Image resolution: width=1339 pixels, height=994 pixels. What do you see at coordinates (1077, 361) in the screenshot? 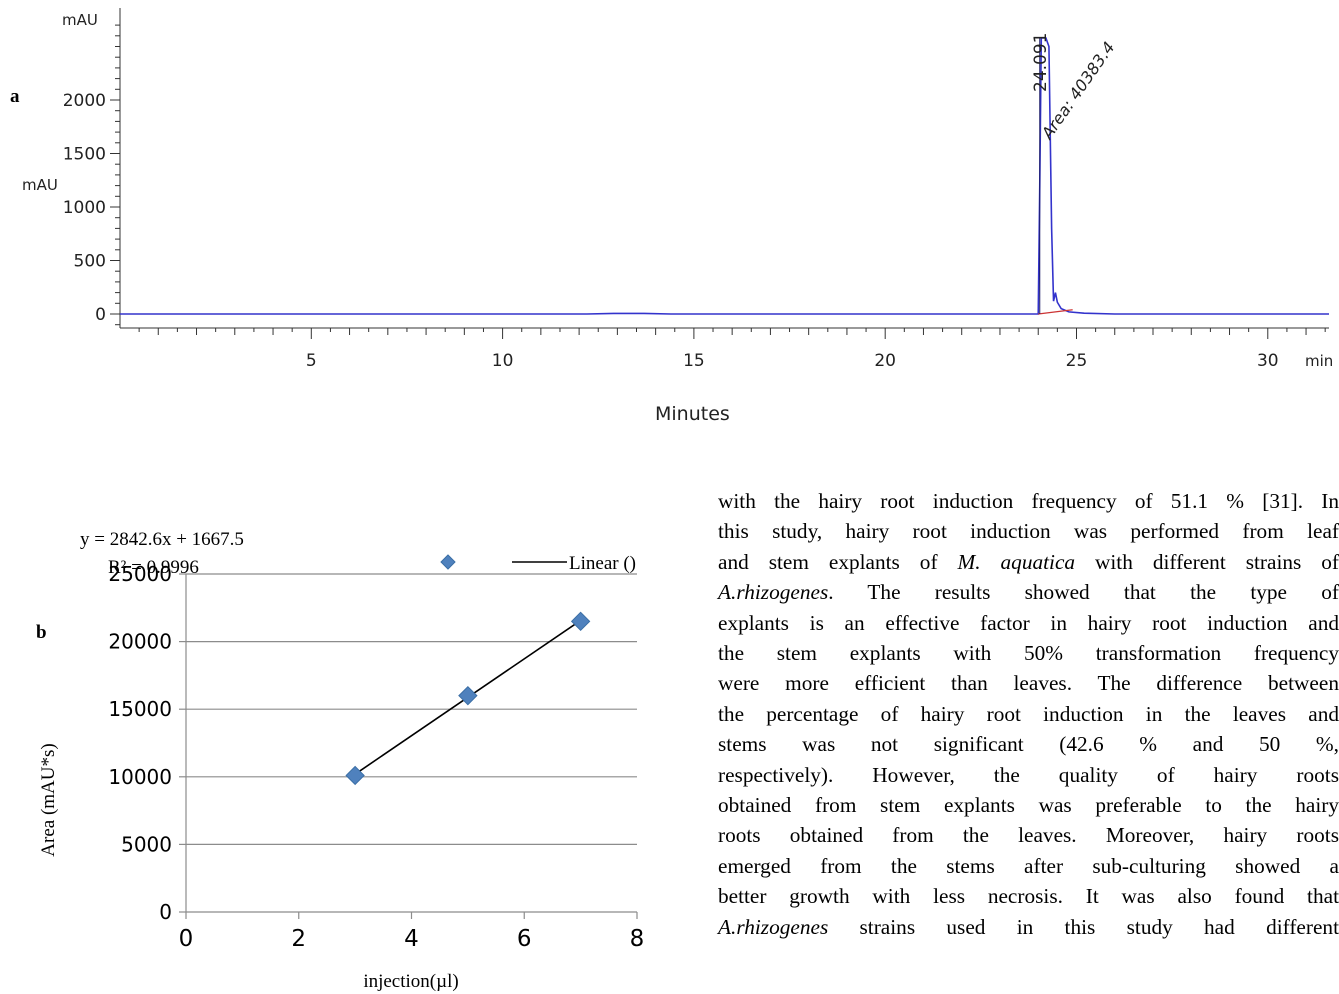
I see `x-tick-label: 25` at bounding box center [1077, 361].